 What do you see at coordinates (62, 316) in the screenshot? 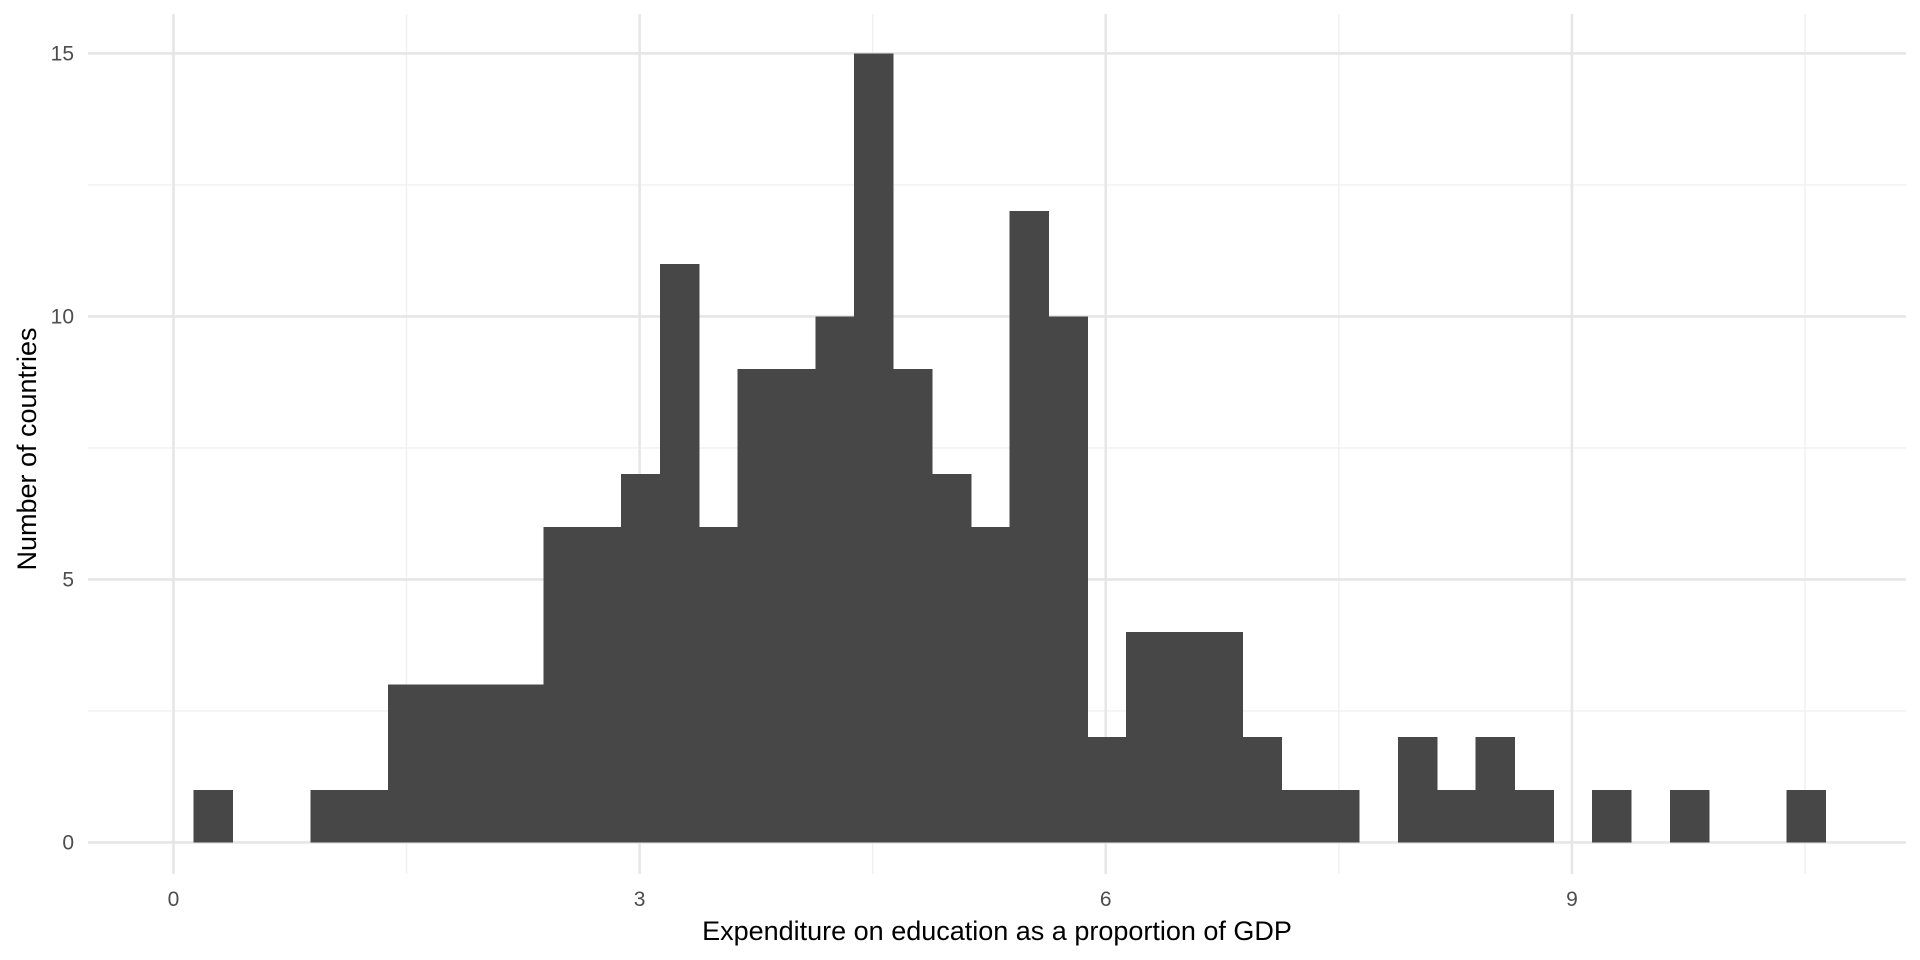
I see `y-tick-label: 10` at bounding box center [62, 316].